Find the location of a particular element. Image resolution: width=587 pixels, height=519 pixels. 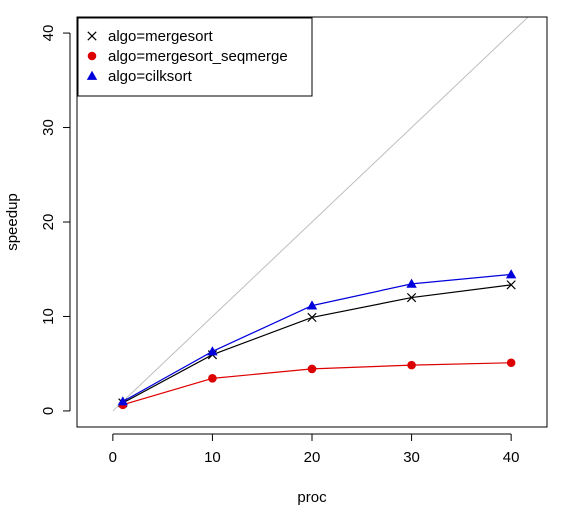

legend-label: algo=cilksort is located at coordinates (150, 76).